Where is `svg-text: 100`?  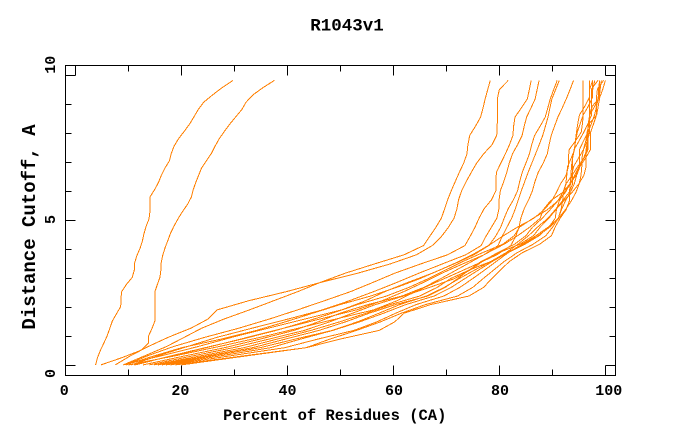 svg-text: 100 is located at coordinates (608, 391).